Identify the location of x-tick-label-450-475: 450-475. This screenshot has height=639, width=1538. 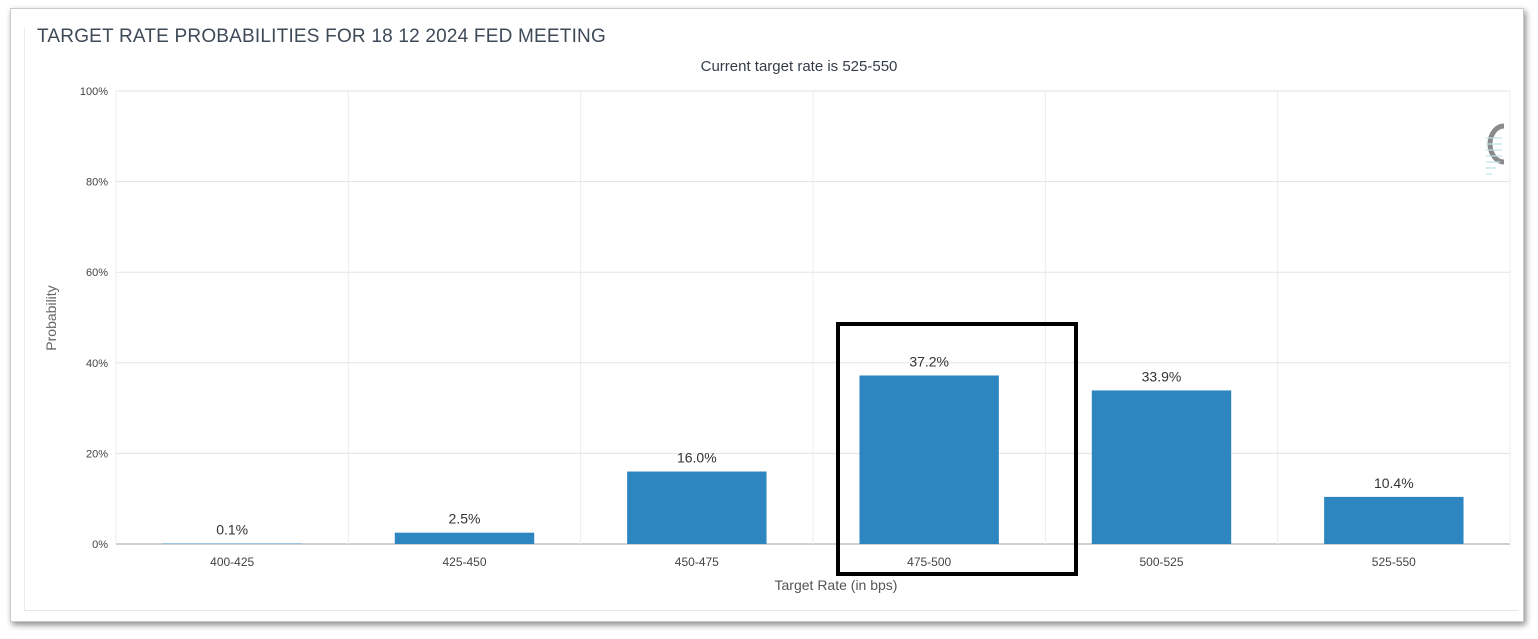
(697, 562).